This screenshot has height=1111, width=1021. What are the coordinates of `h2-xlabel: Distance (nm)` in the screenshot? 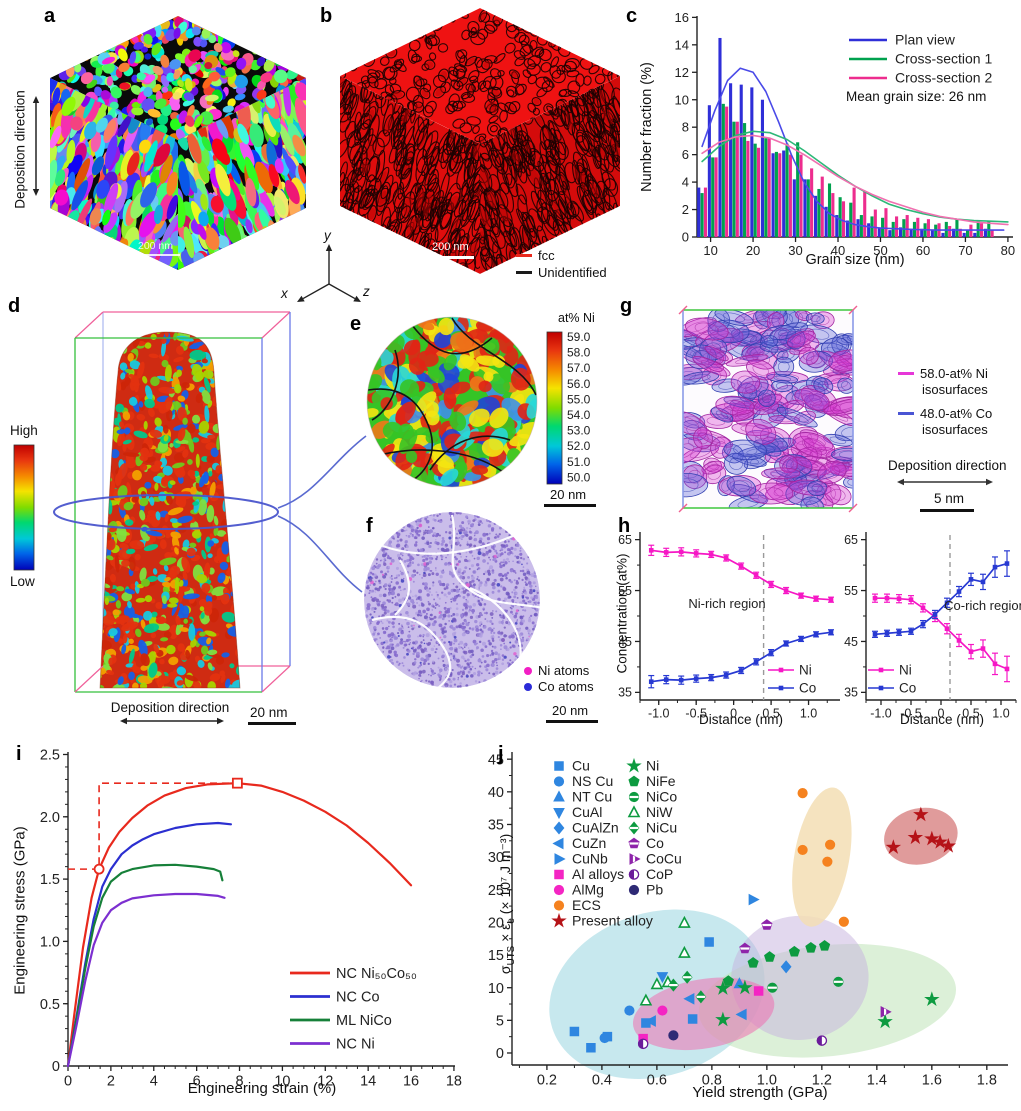 It's located at (942, 719).